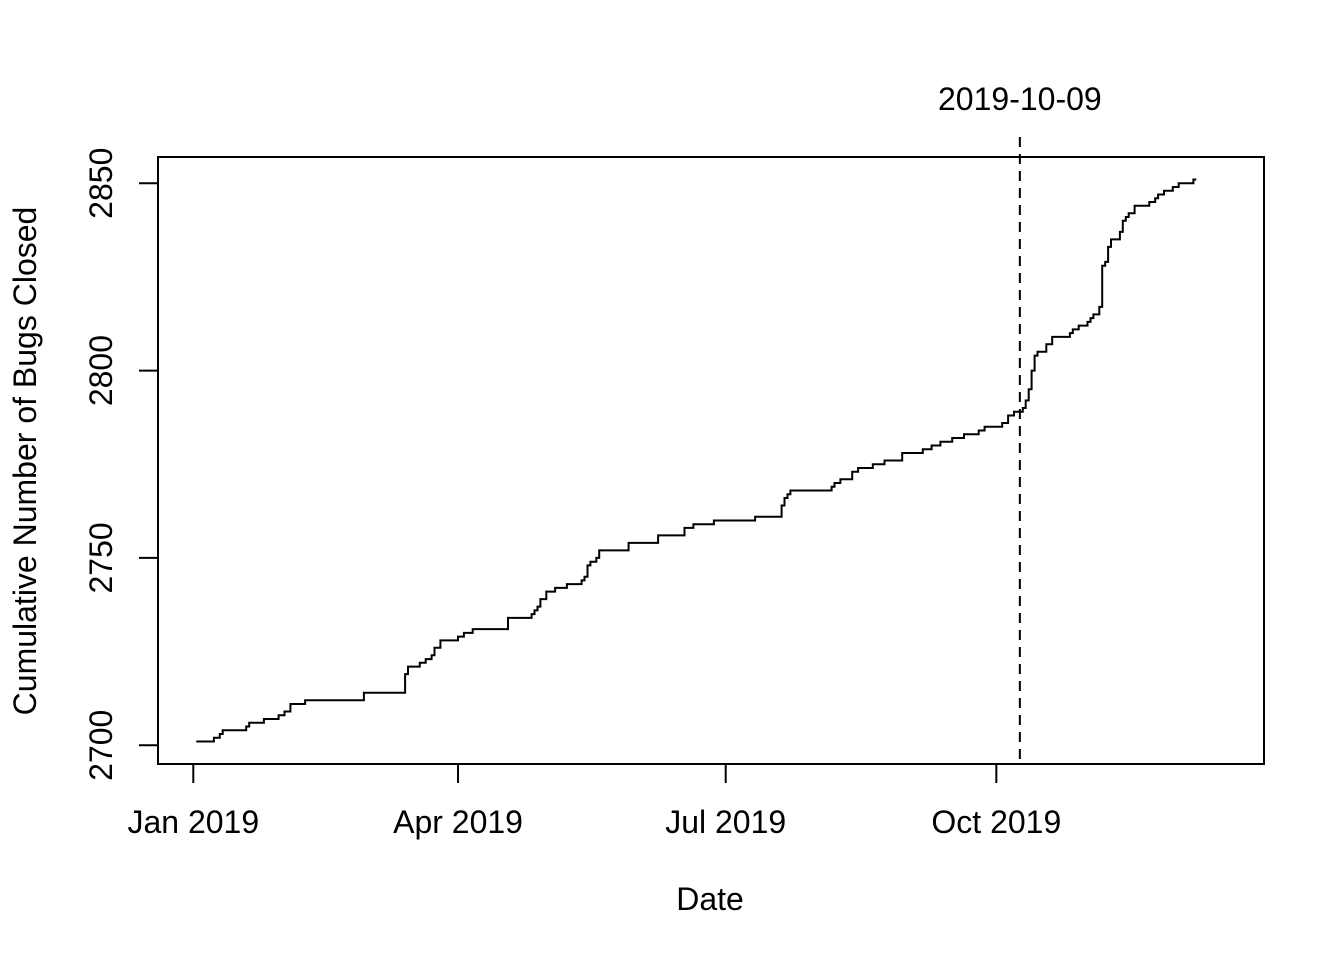  I want to click on y-tick-label: 2800, so click(101, 370).